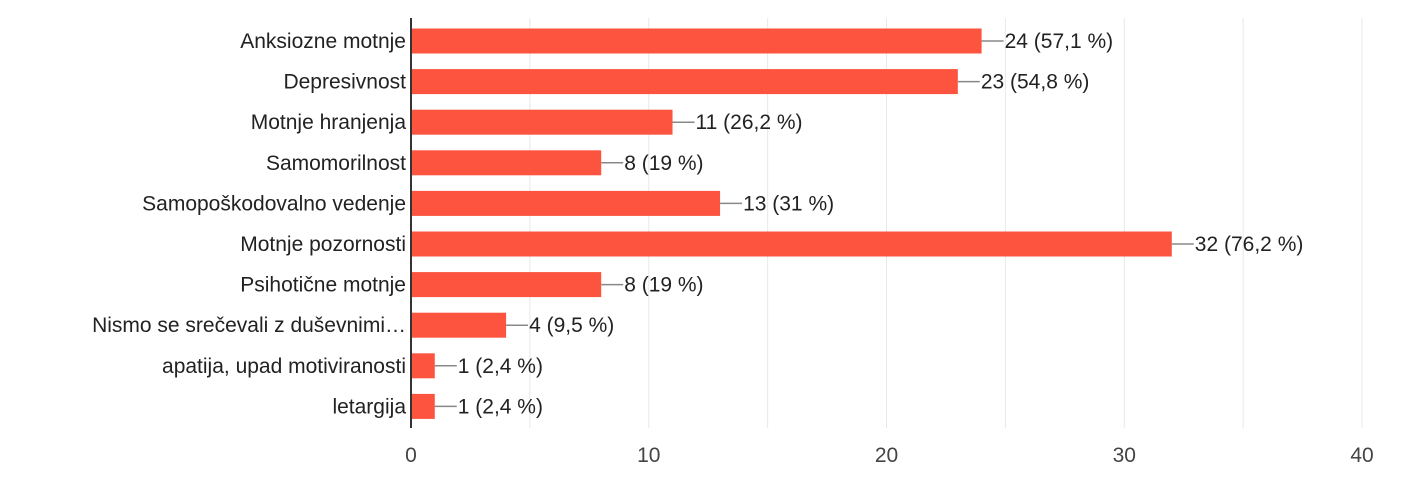 The width and height of the screenshot is (1416, 502). What do you see at coordinates (1035, 82) in the screenshot?
I see `data-label: 23 (54,8 %)` at bounding box center [1035, 82].